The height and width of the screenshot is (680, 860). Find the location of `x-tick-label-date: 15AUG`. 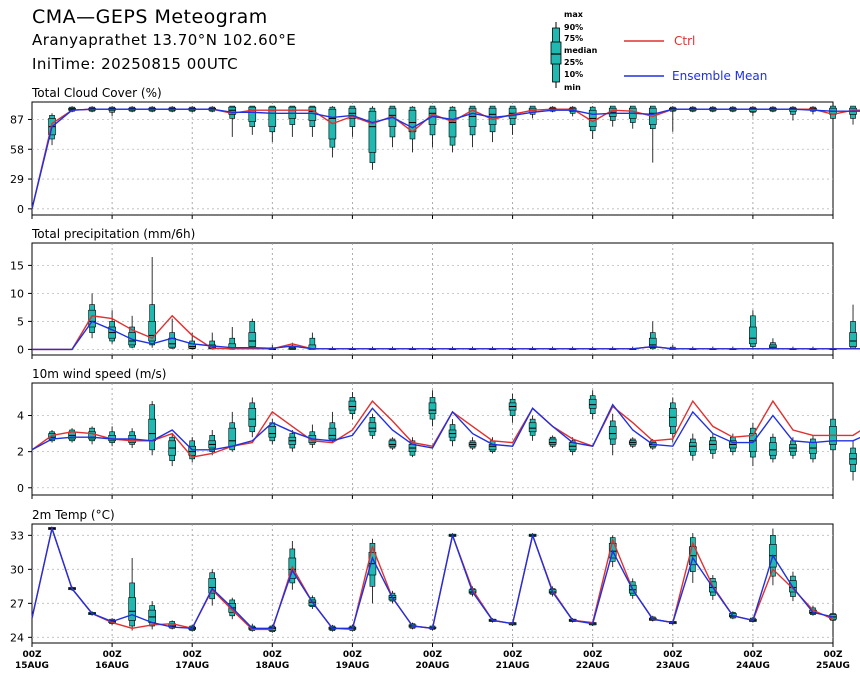

x-tick-label-date: 15AUG is located at coordinates (32, 666).